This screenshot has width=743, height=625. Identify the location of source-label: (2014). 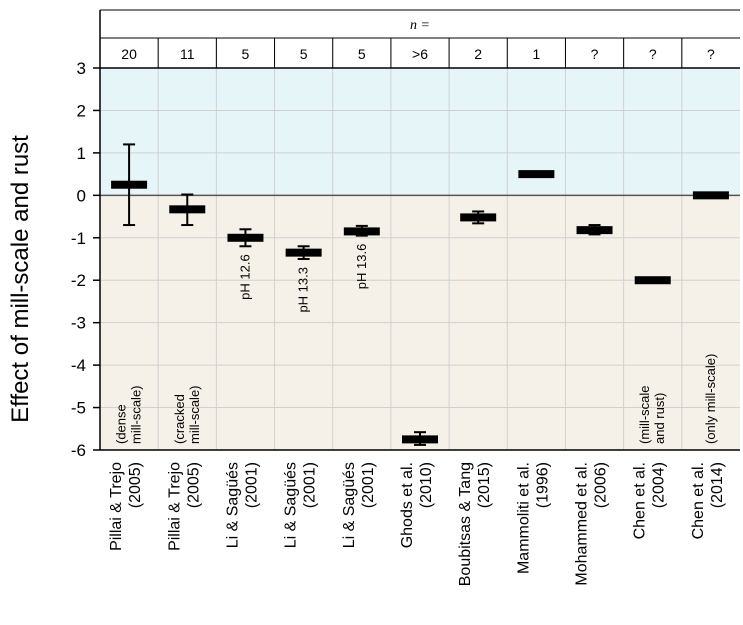
(717, 485).